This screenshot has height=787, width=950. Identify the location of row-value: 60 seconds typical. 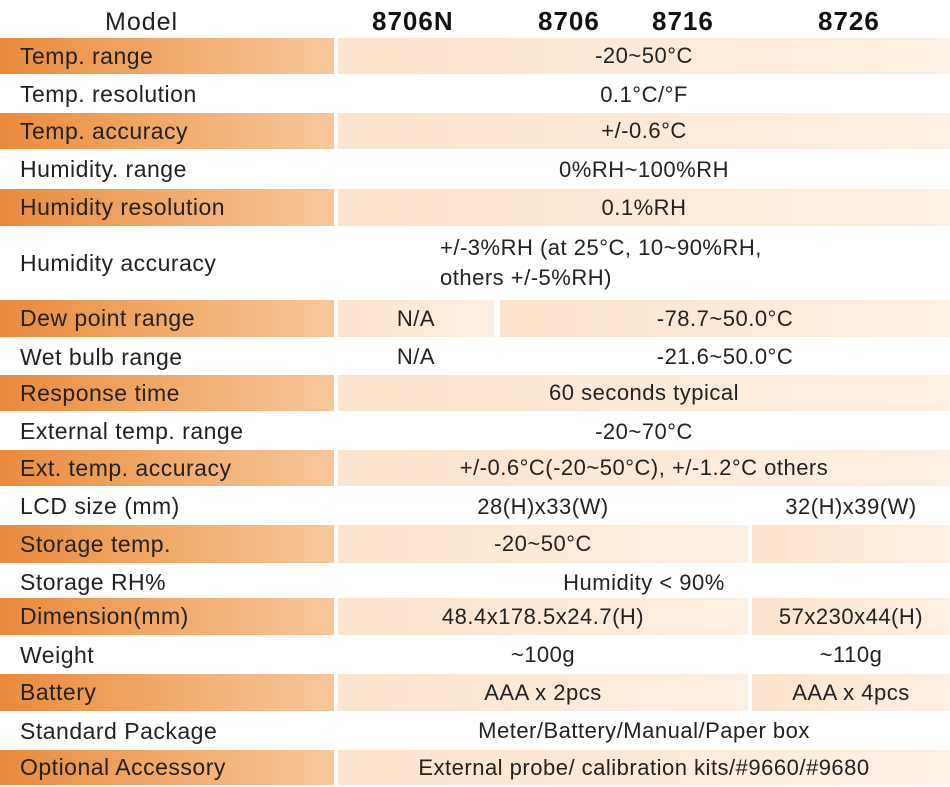
(644, 393).